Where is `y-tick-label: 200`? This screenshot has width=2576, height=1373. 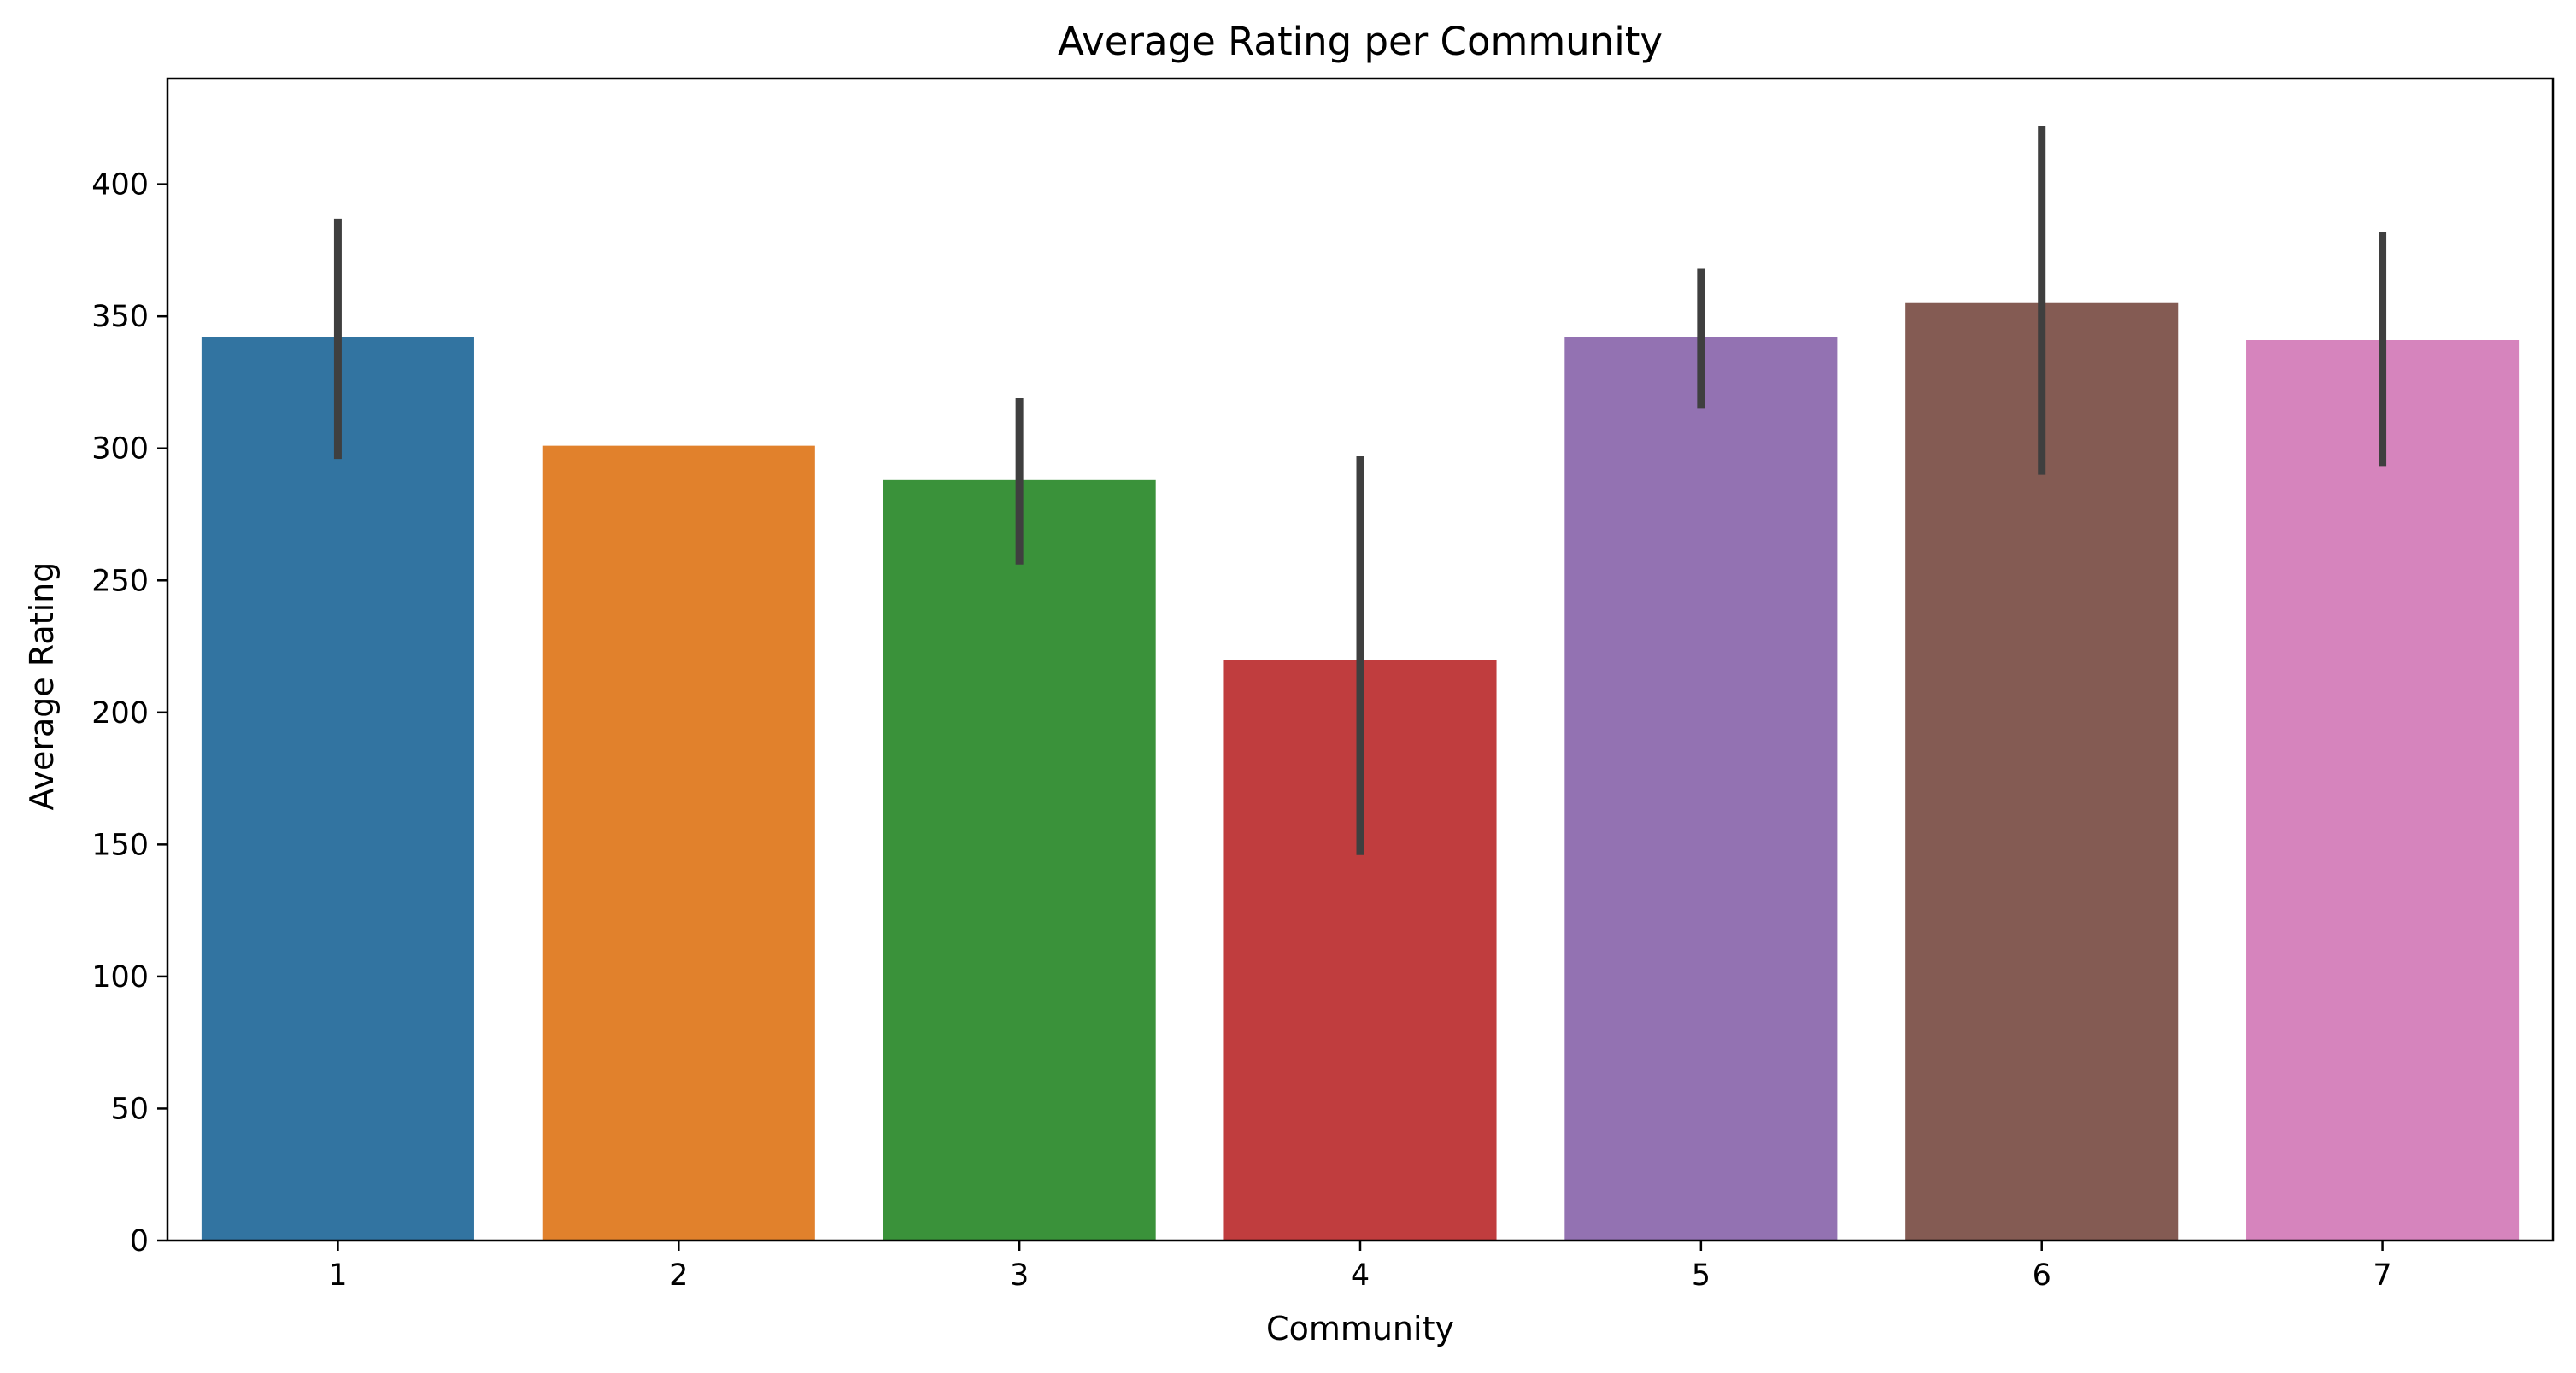 y-tick-label: 200 is located at coordinates (120, 714).